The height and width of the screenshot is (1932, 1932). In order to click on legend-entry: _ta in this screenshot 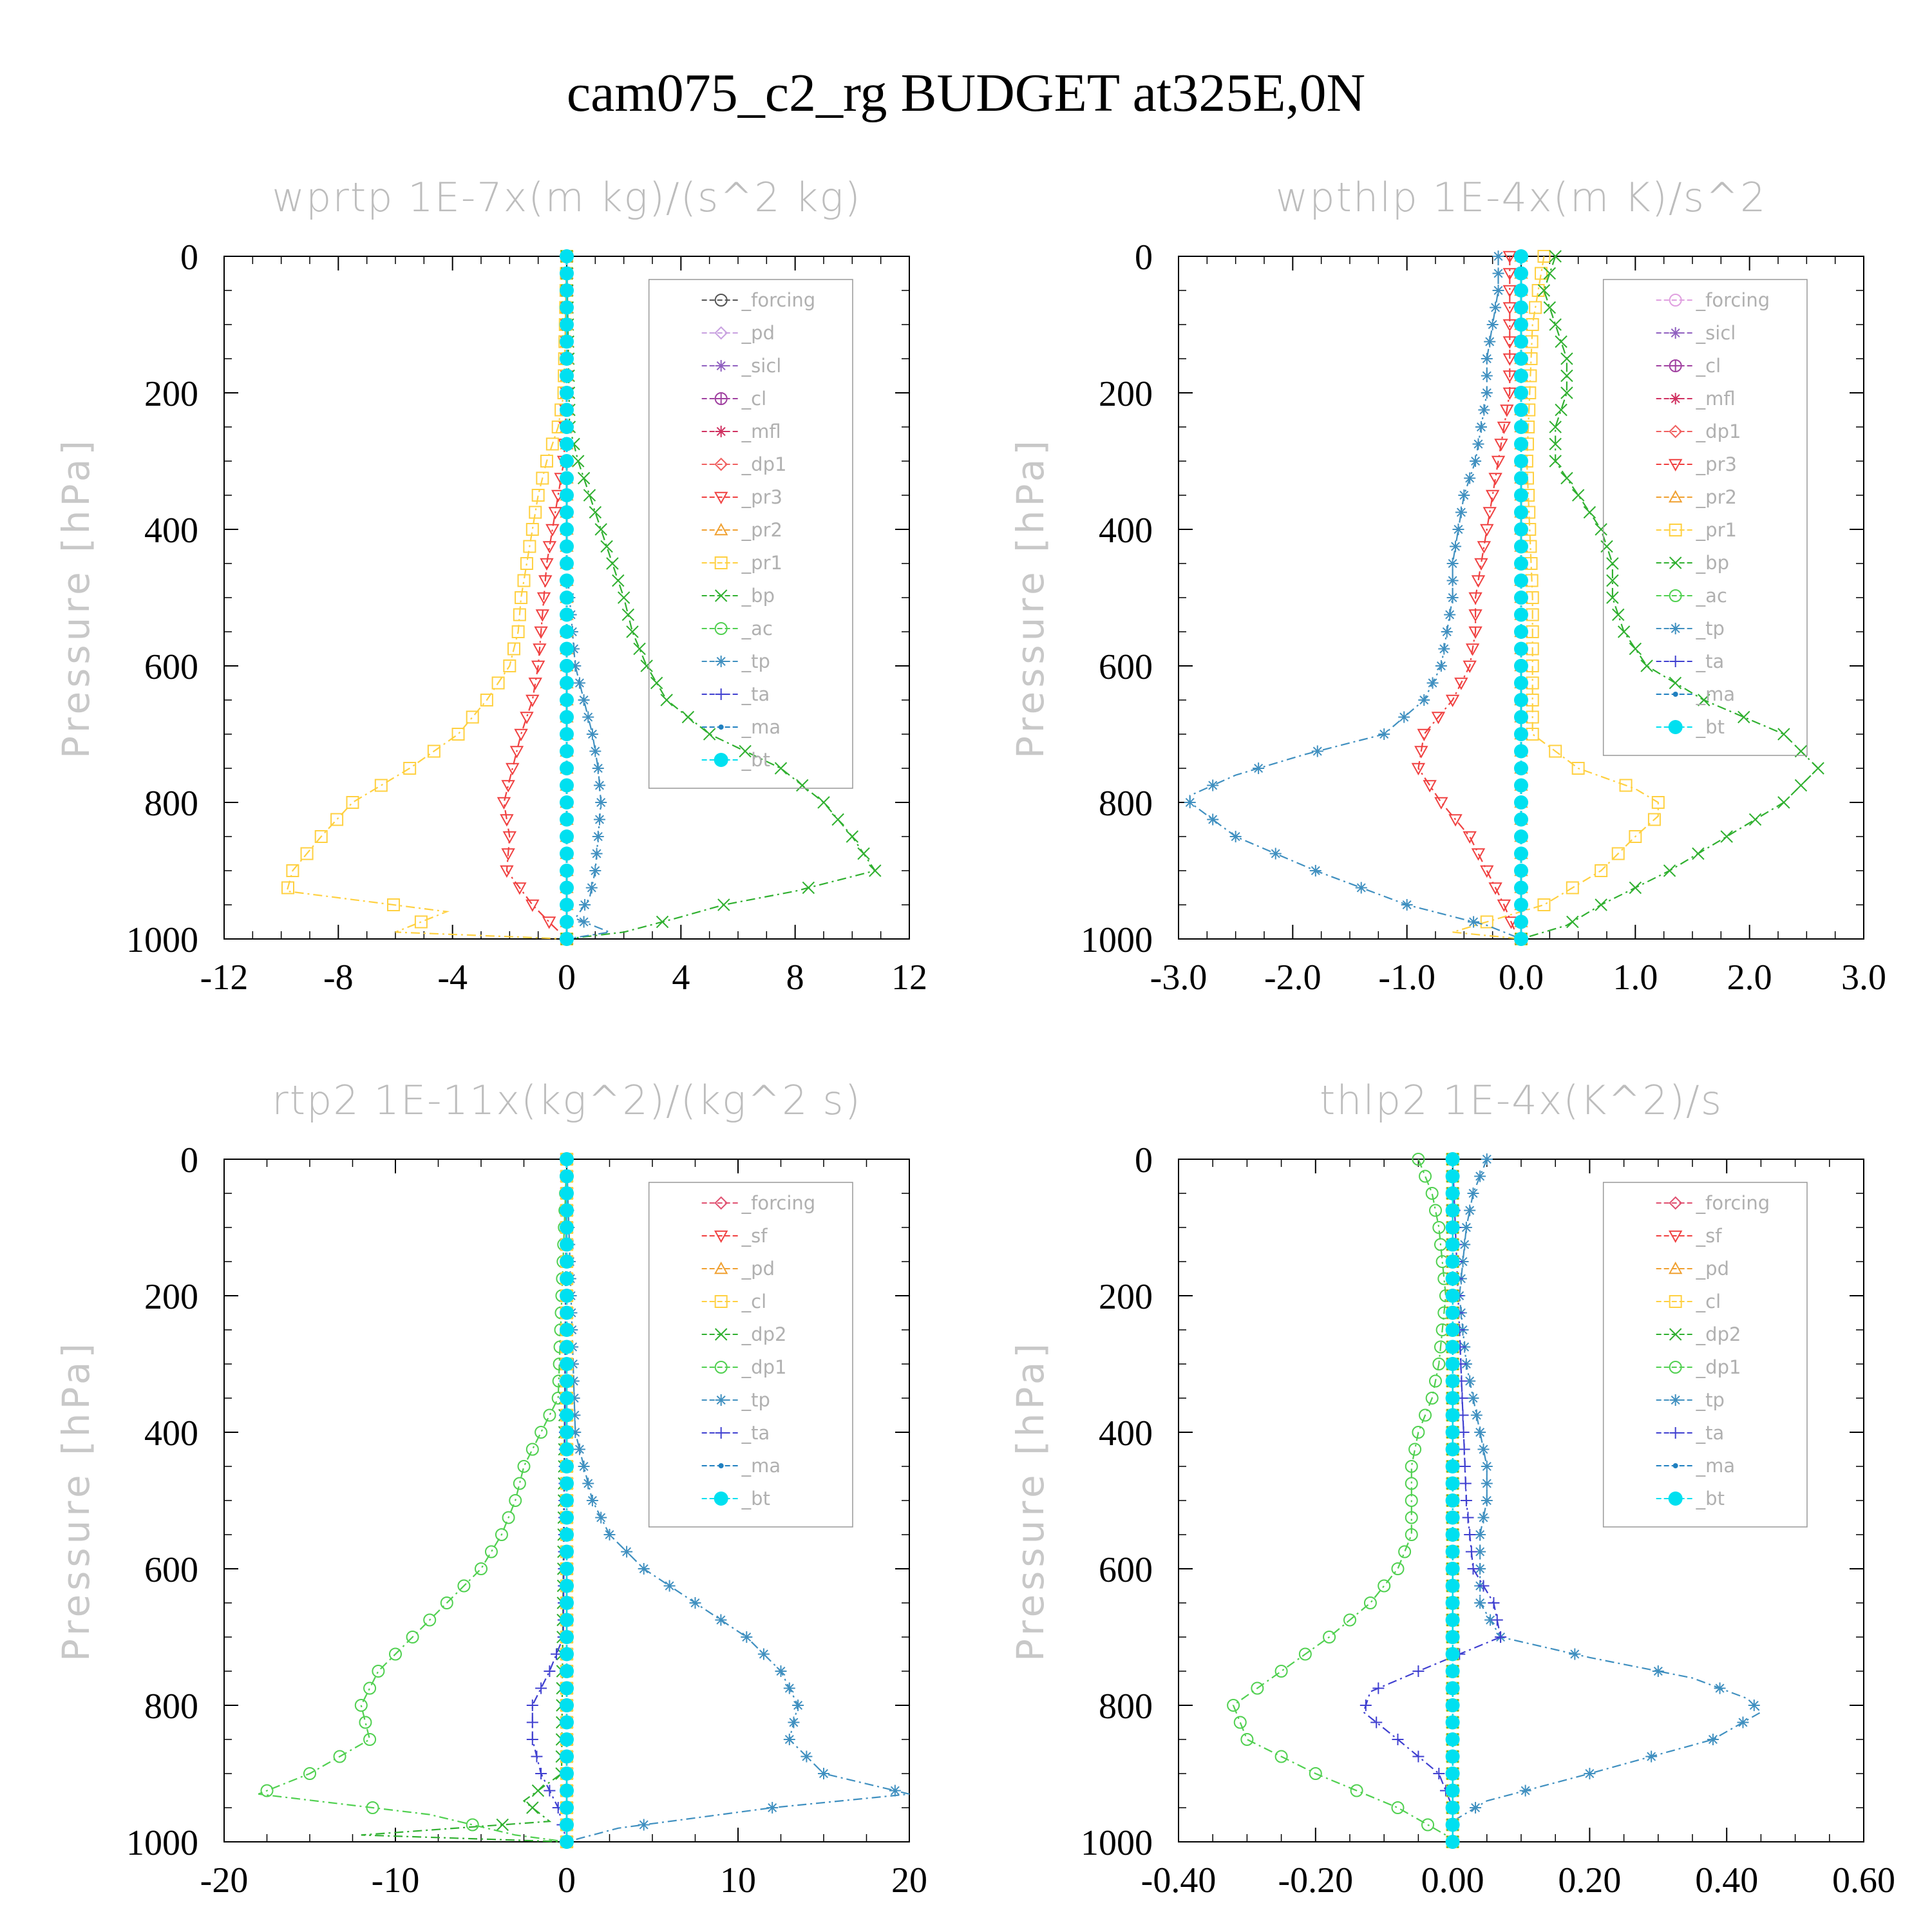, I will do `click(1710, 661)`.